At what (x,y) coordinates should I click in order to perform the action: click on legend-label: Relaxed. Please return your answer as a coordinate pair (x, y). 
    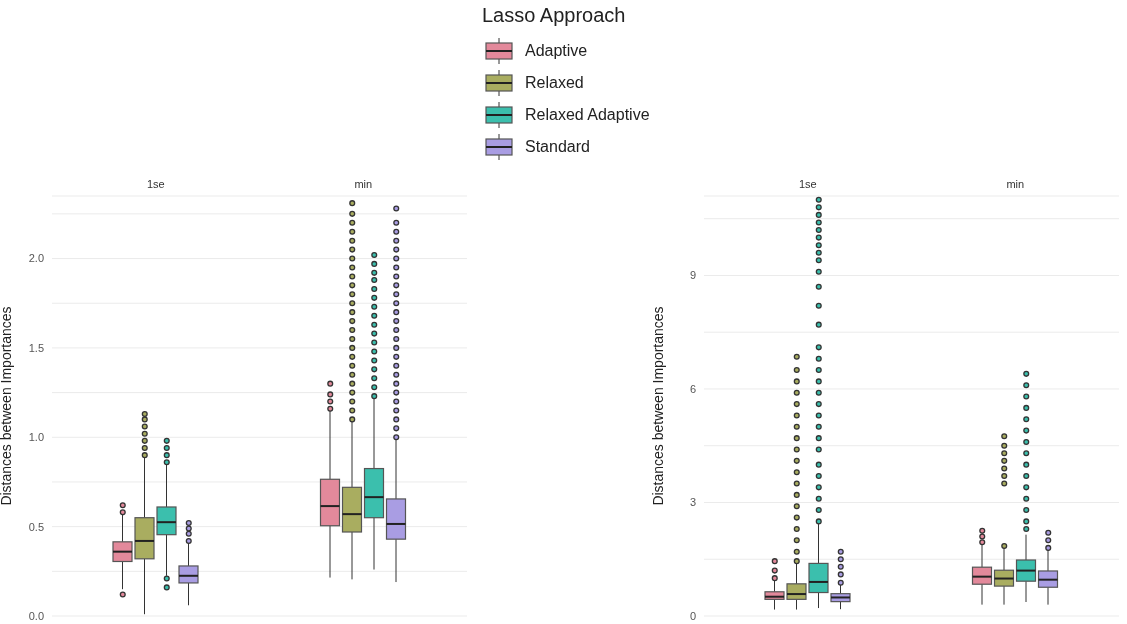
    Looking at the image, I should click on (554, 83).